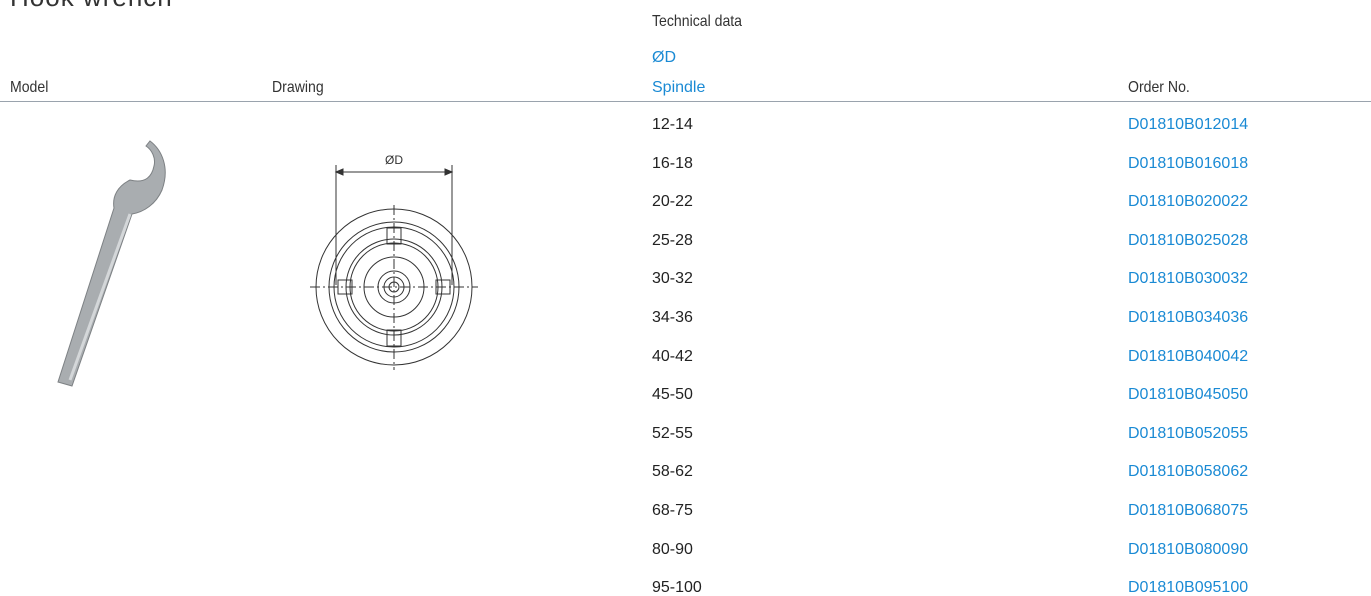 The width and height of the screenshot is (1371, 596). Describe the element at coordinates (672, 163) in the screenshot. I see `spindle-range: 16-18` at that location.